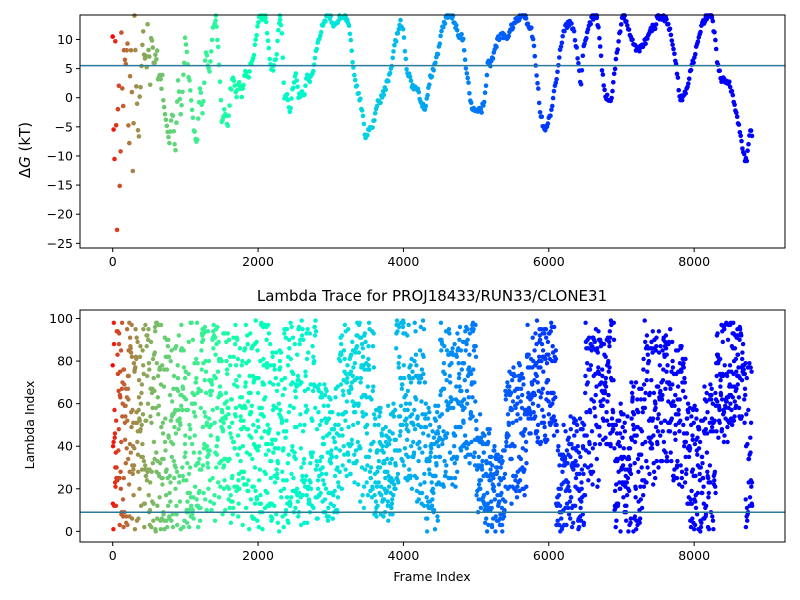  What do you see at coordinates (69, 97) in the screenshot?
I see `y-tick-label: 0` at bounding box center [69, 97].